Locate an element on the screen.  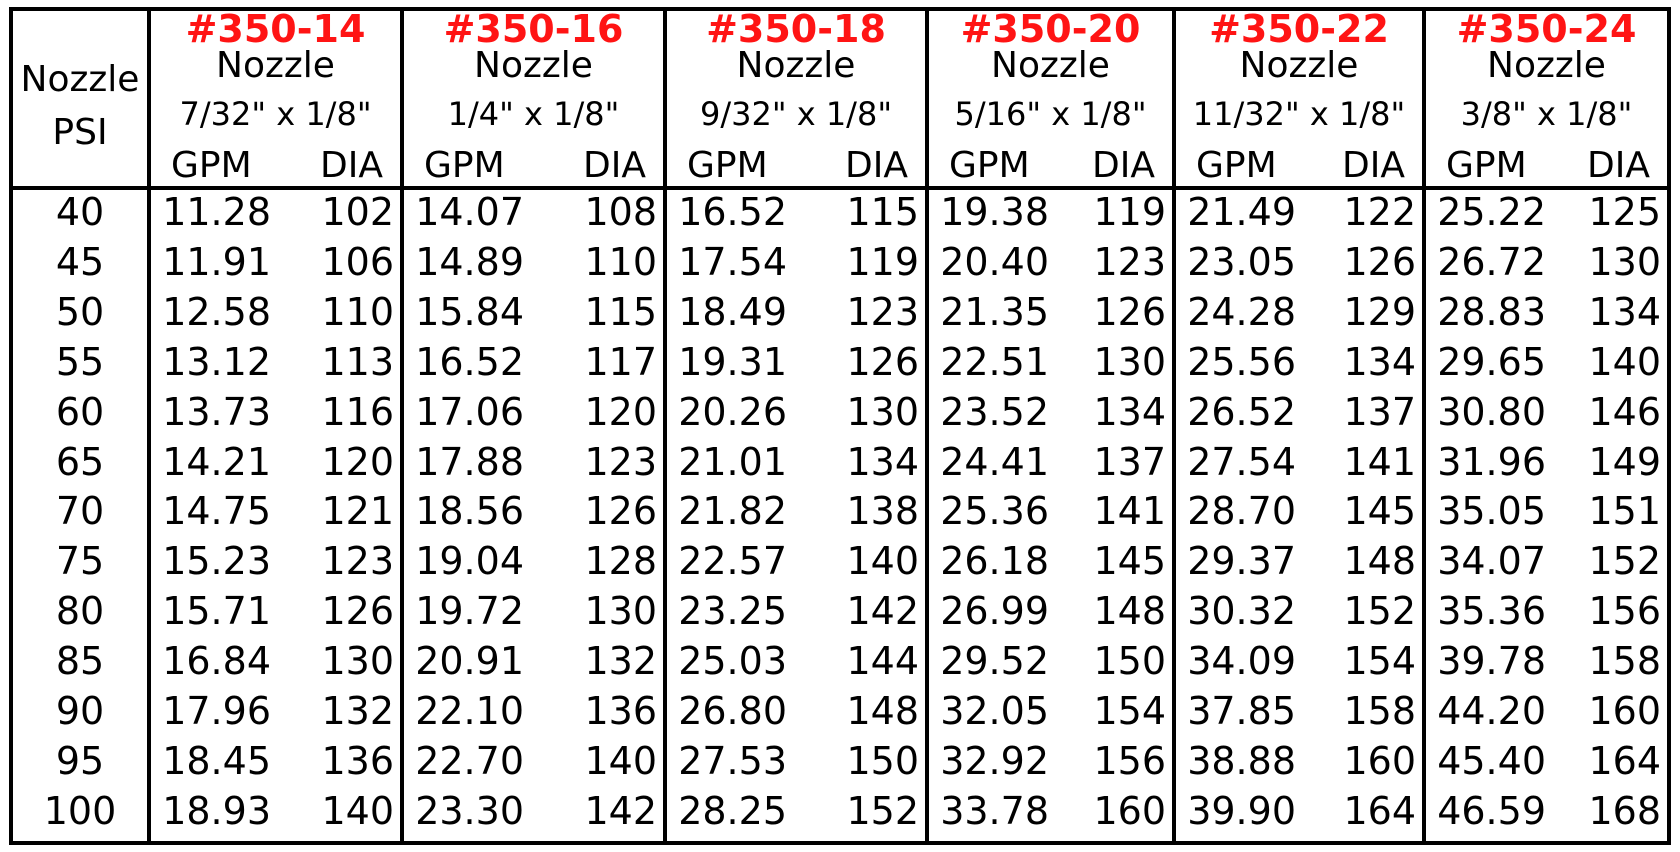
nozzle-size-label: 5/16" x 1/8" is located at coordinates (1050, 114).